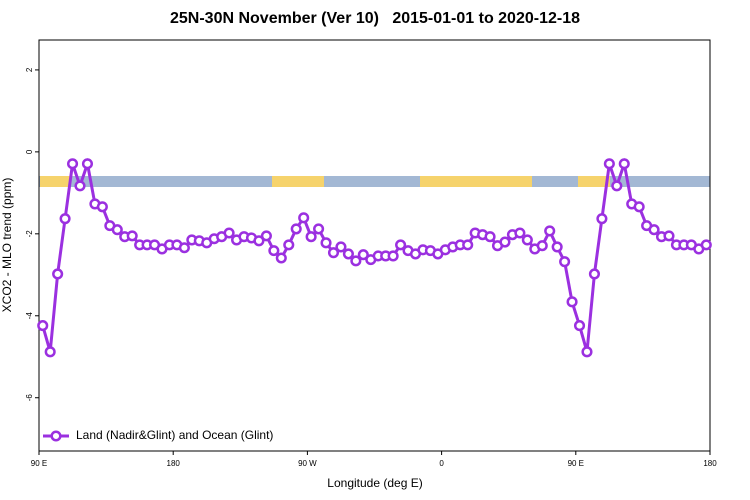  What do you see at coordinates (174, 435) in the screenshot?
I see `legend-label: Land (Nadir&Glint) and Ocean (Glint)` at bounding box center [174, 435].